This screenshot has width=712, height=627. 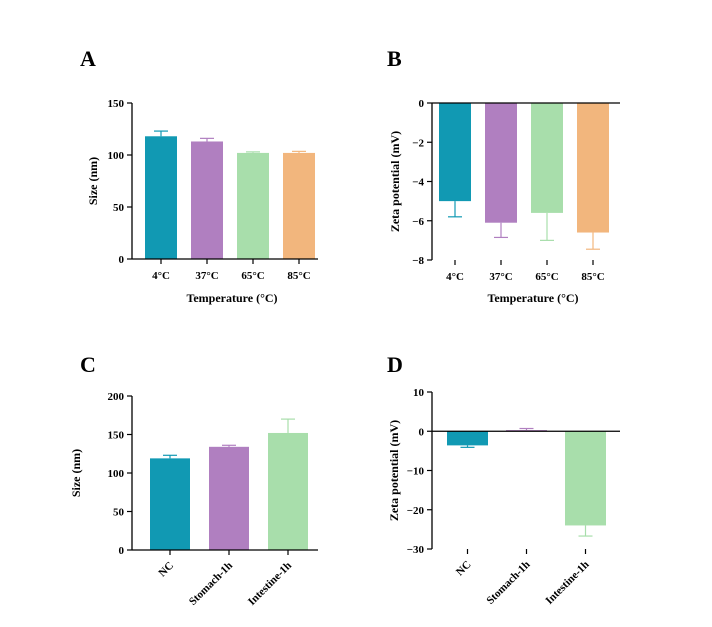 What do you see at coordinates (394, 58) in the screenshot?
I see `panel-letter: B` at bounding box center [394, 58].